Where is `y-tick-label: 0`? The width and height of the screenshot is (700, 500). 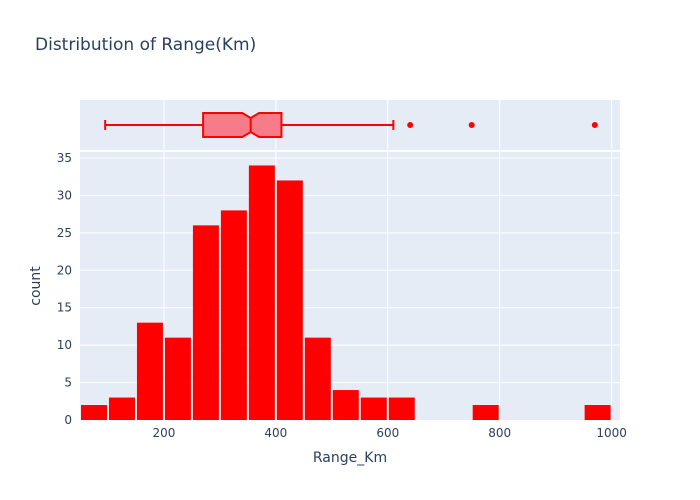 y-tick-label: 0 is located at coordinates (68, 420).